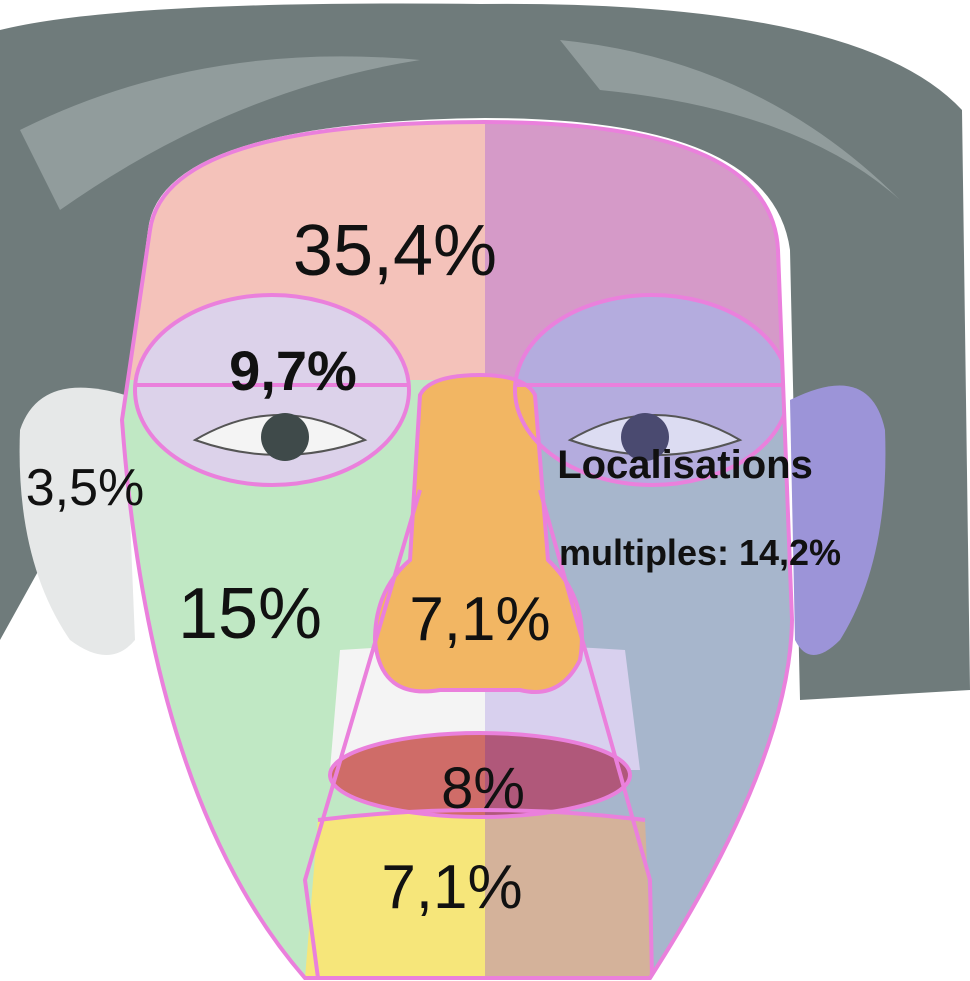 This screenshot has width=970, height=981. What do you see at coordinates (293, 370) in the screenshot?
I see `eyes-label: 9,7%` at bounding box center [293, 370].